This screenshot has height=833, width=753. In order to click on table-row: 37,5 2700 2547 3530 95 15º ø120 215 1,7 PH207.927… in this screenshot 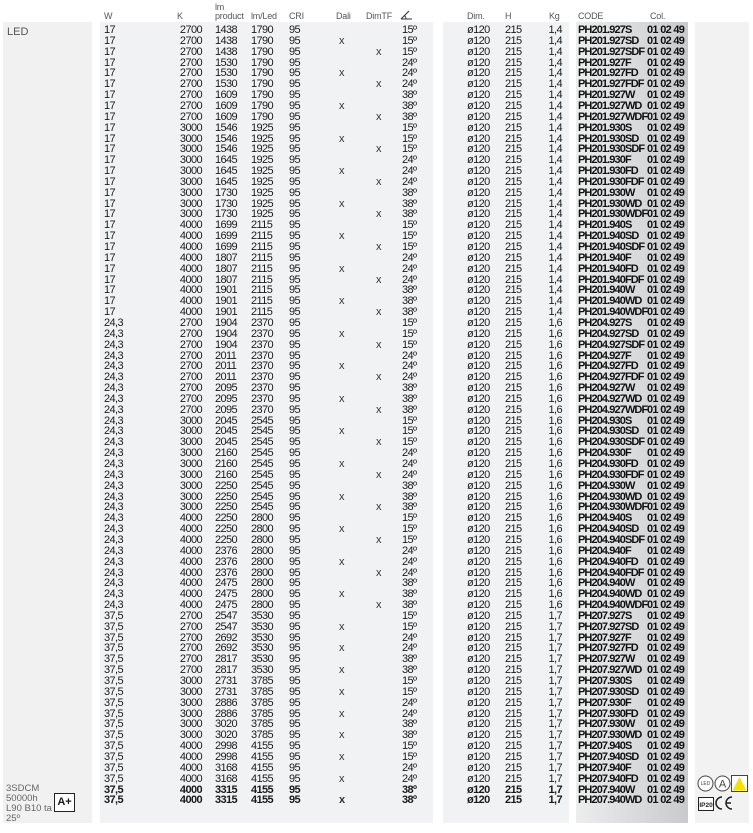, I will do `click(376, 615)`.